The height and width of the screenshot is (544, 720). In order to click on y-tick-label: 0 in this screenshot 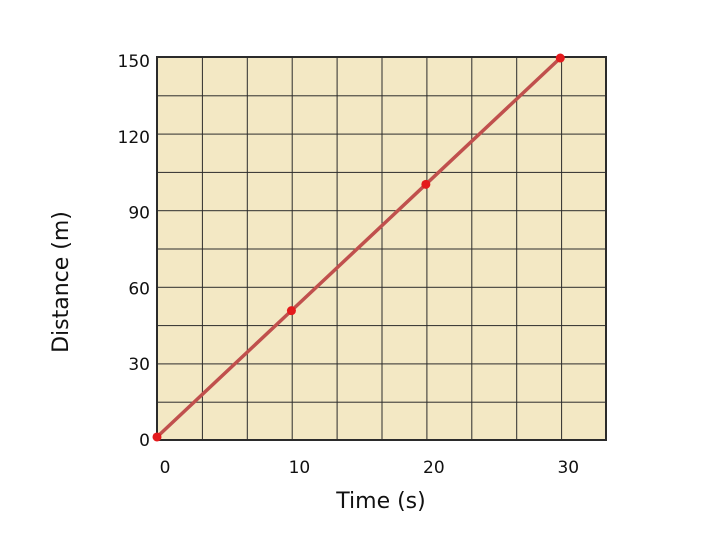, I will do `click(144, 441)`.